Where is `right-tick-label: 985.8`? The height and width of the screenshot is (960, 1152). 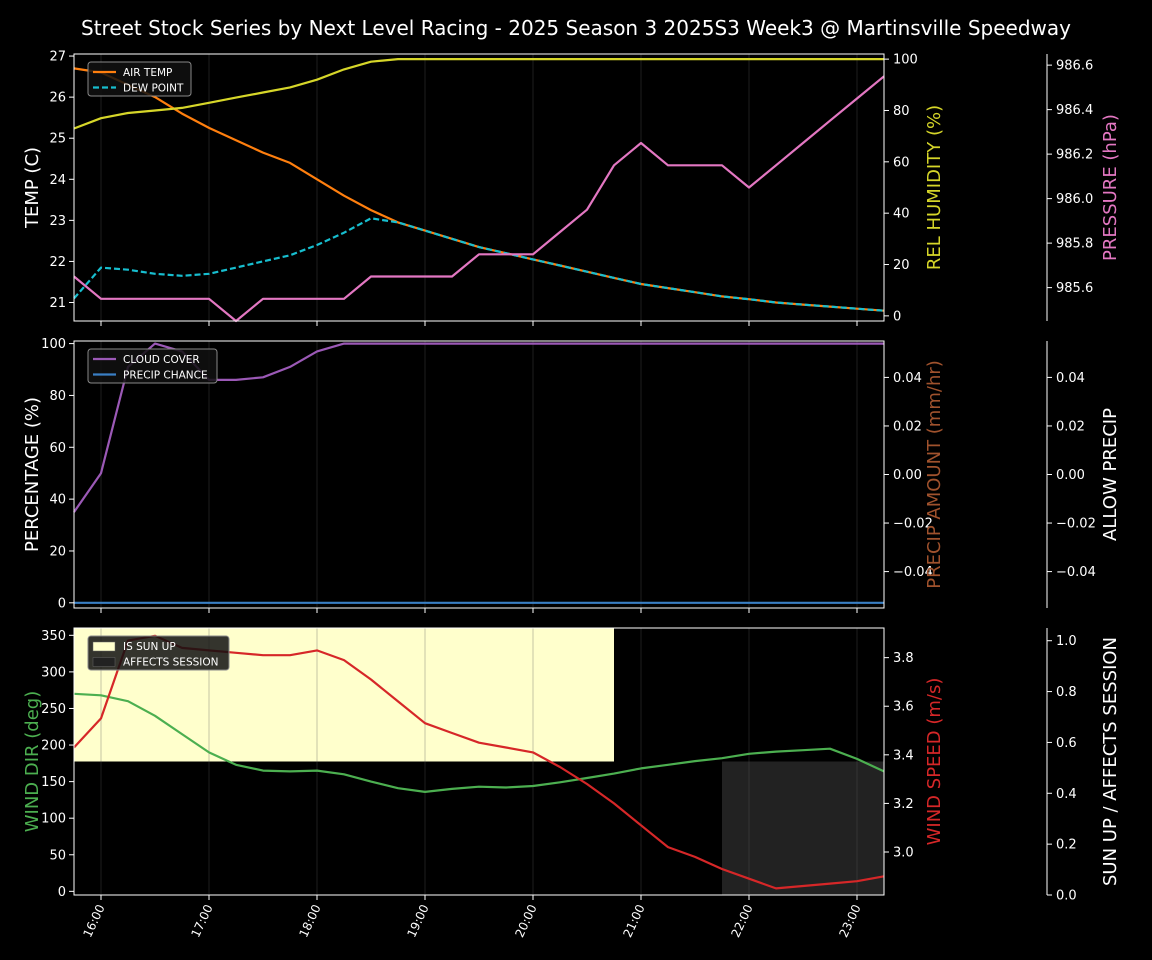
right-tick-label: 985.8 is located at coordinates (1074, 244).